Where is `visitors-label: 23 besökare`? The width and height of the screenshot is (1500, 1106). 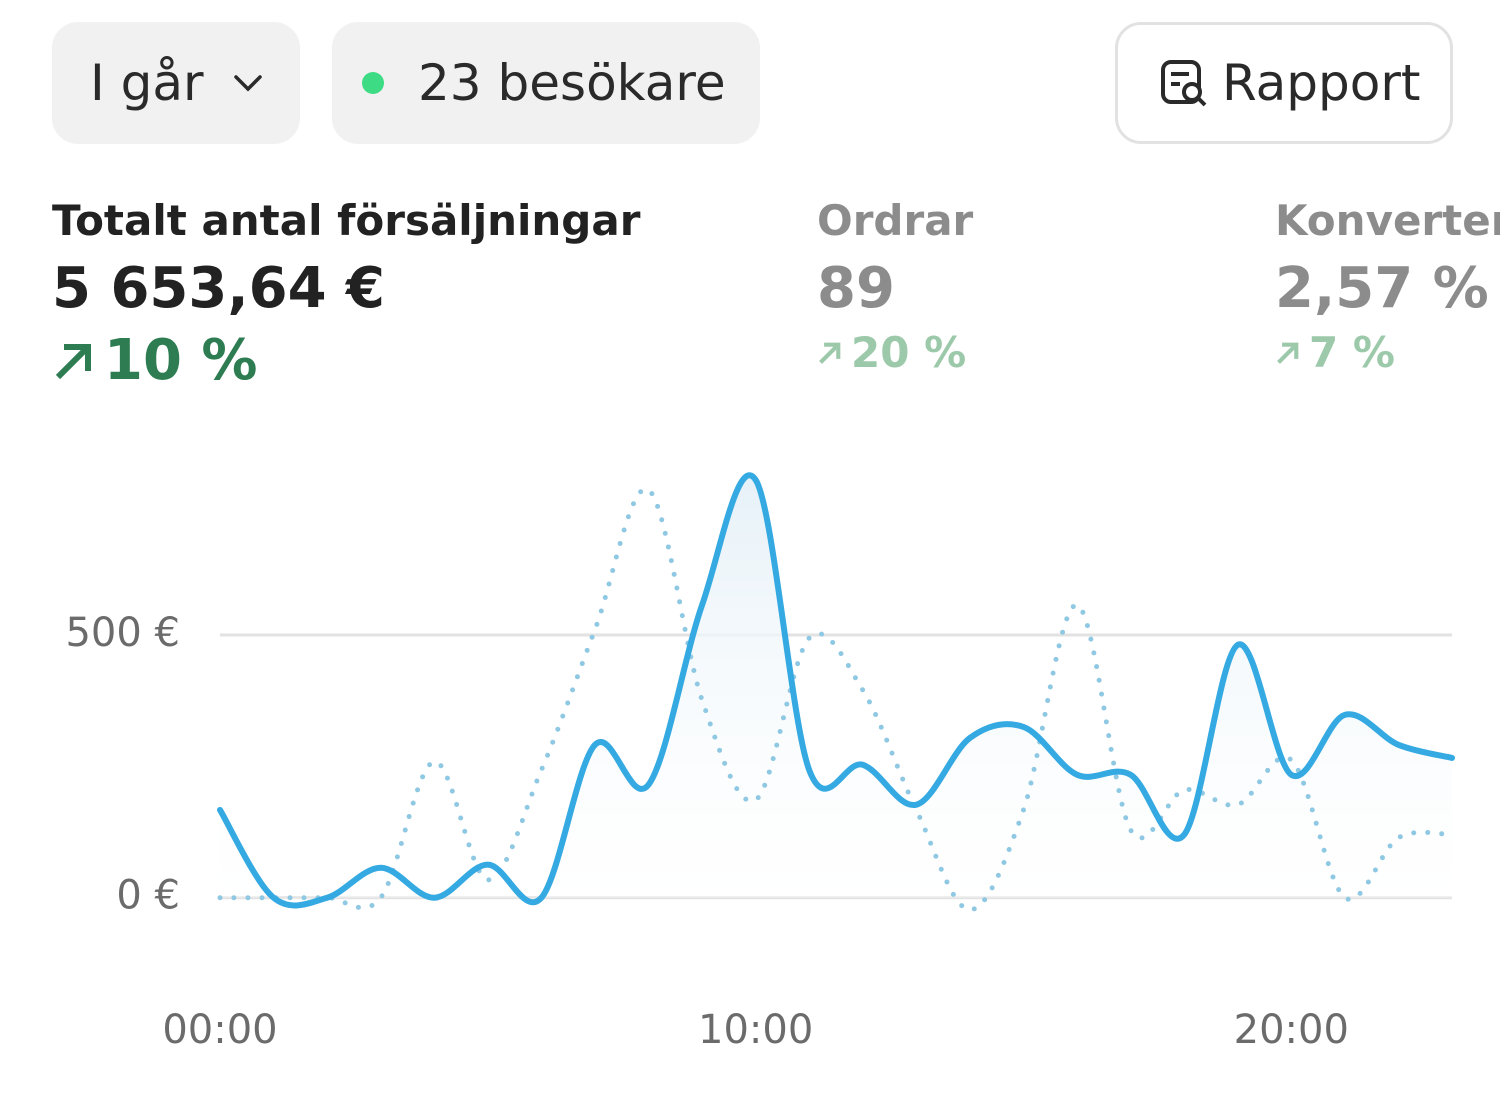
visitors-label: 23 besökare is located at coordinates (572, 83).